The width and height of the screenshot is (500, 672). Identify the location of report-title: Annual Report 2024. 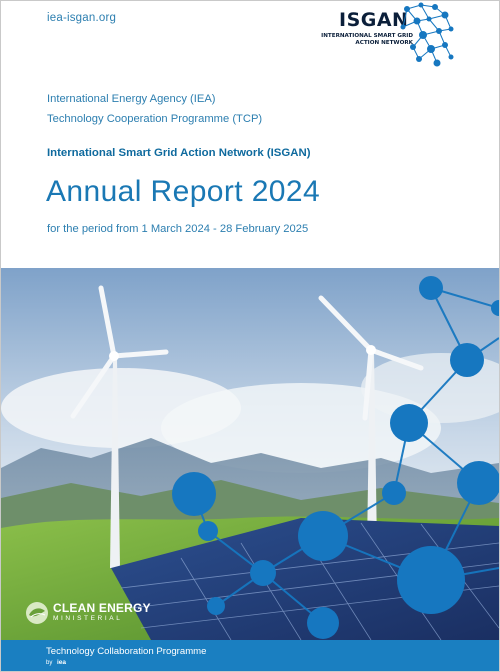
(183, 191).